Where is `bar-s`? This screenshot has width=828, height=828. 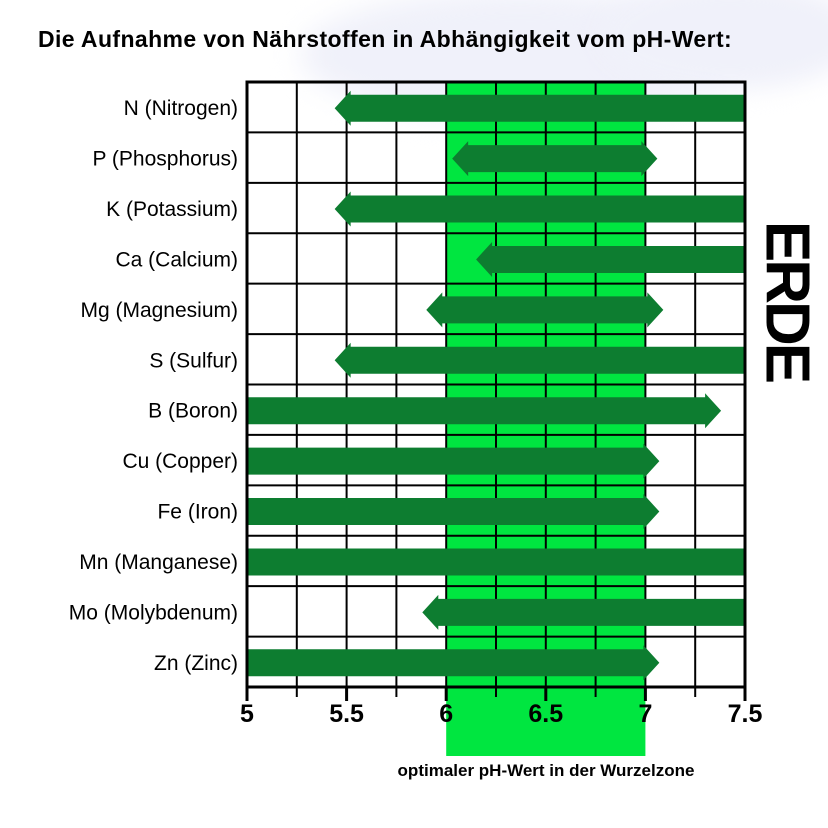
bar-s is located at coordinates (539, 360).